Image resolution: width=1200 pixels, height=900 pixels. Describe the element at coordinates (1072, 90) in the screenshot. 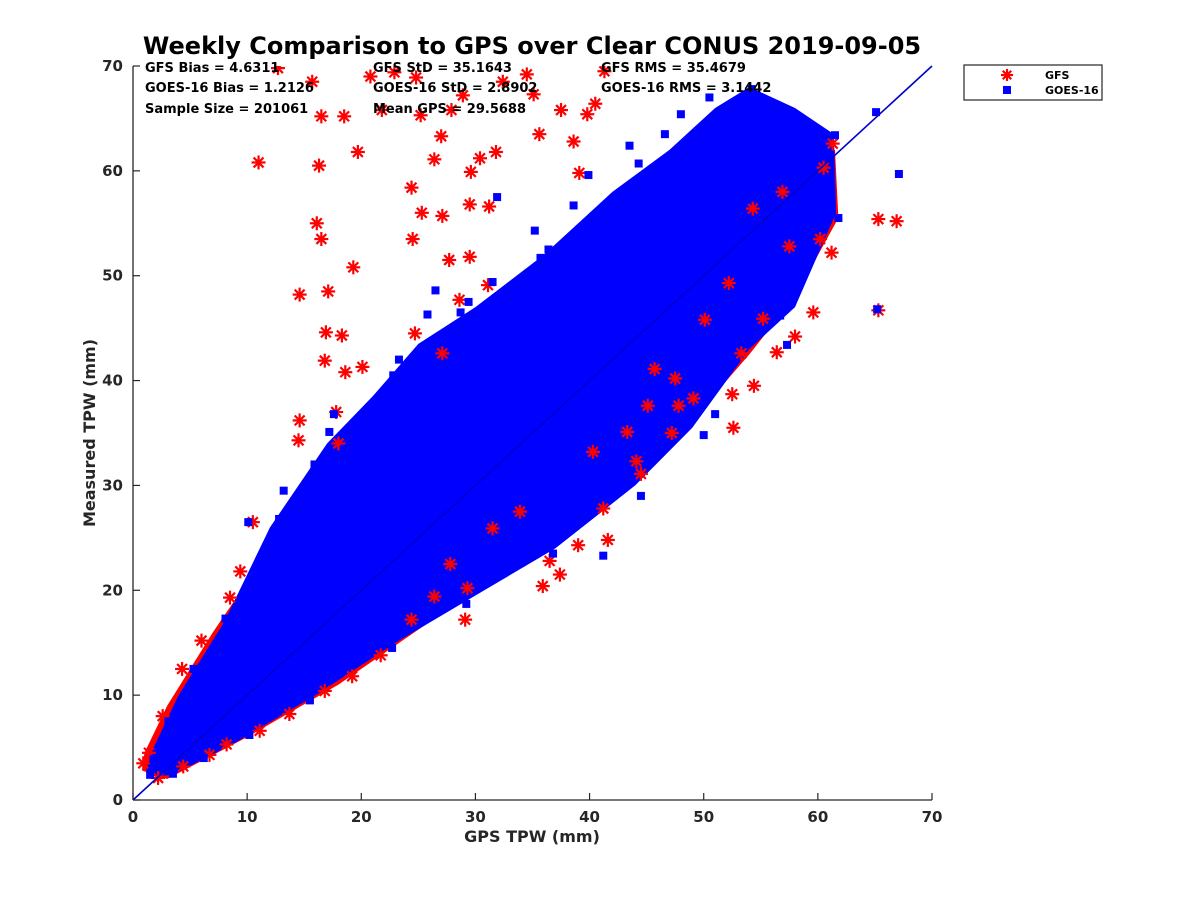

I see `legend-goes16-label: GOES-16` at that location.